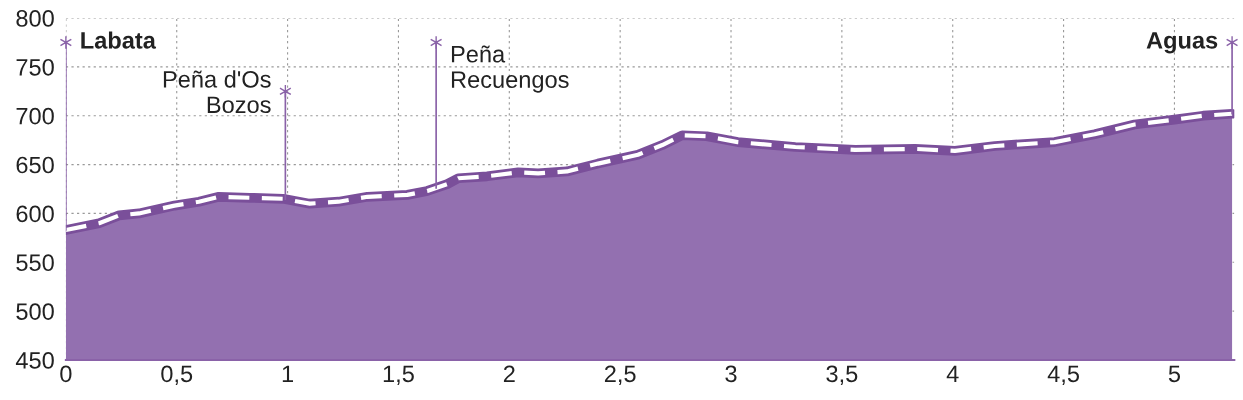  I want to click on annotation: Aguas, so click(1182, 43).